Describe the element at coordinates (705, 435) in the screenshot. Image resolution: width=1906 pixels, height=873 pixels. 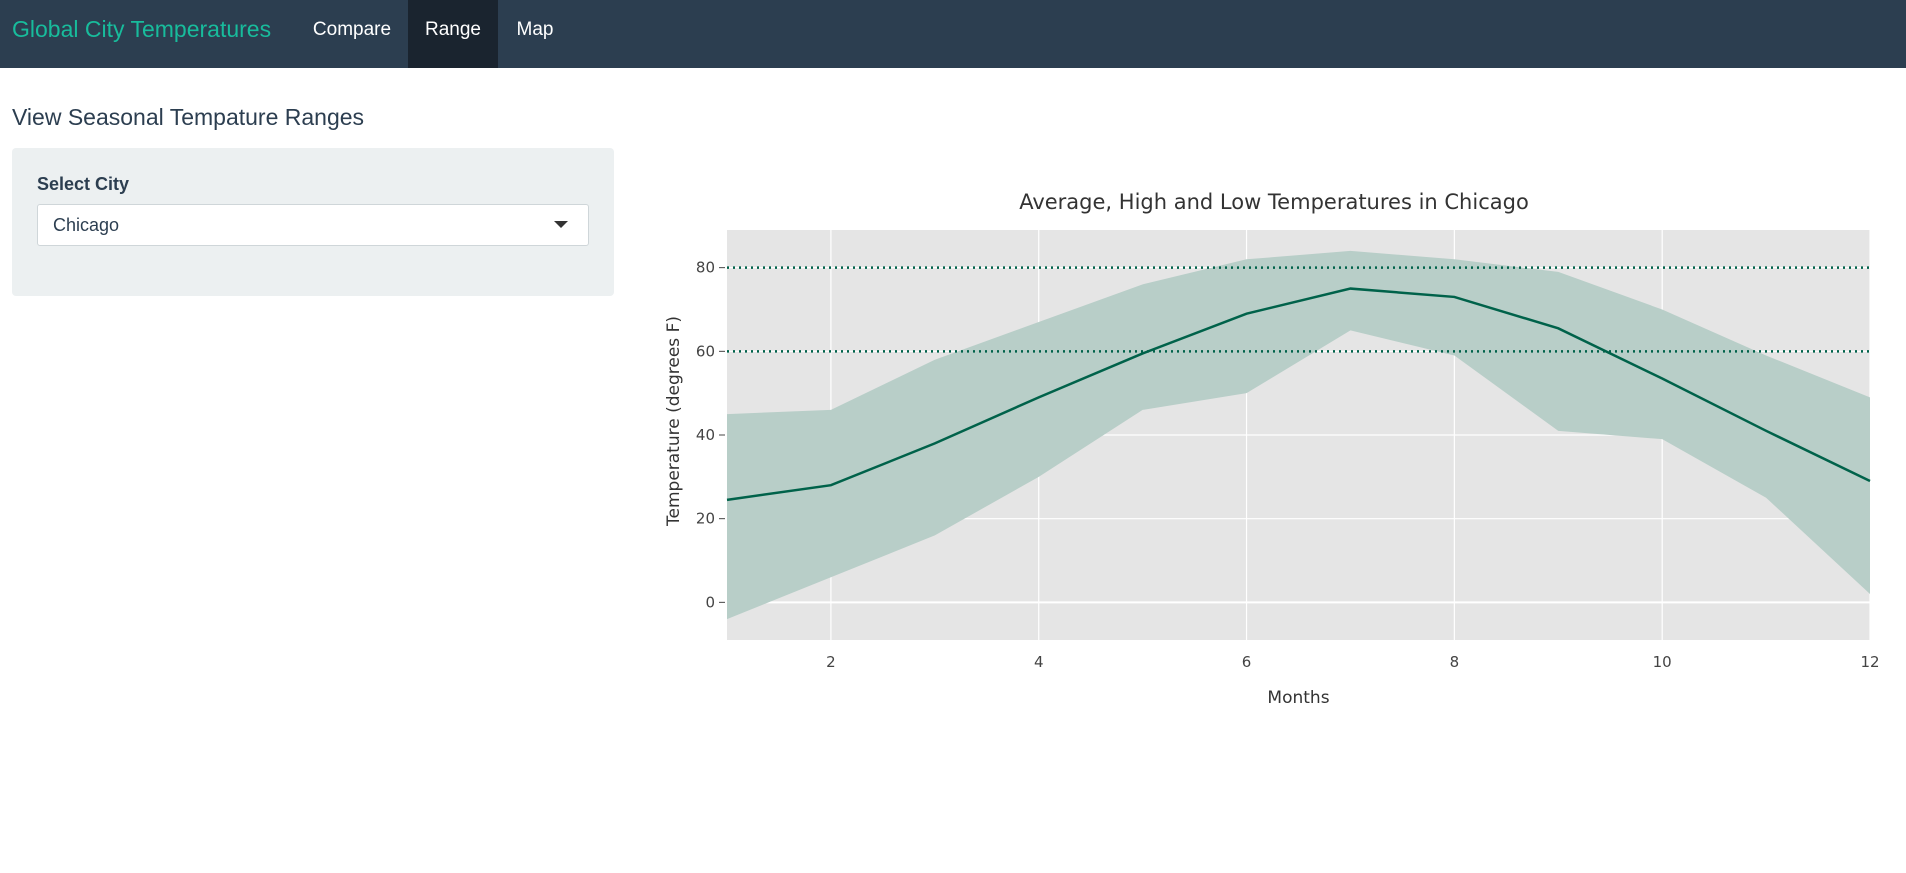
I see `y-tick-label: 40` at that location.